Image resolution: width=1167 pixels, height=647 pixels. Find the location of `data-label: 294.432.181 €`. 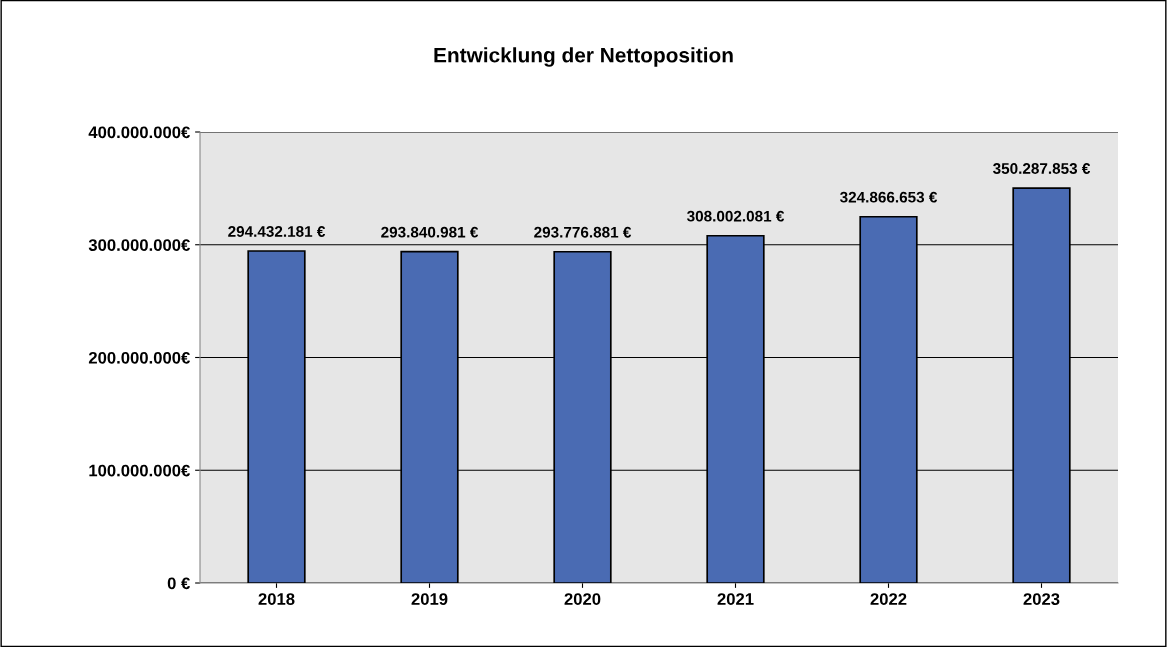

data-label: 294.432.181 € is located at coordinates (277, 231).